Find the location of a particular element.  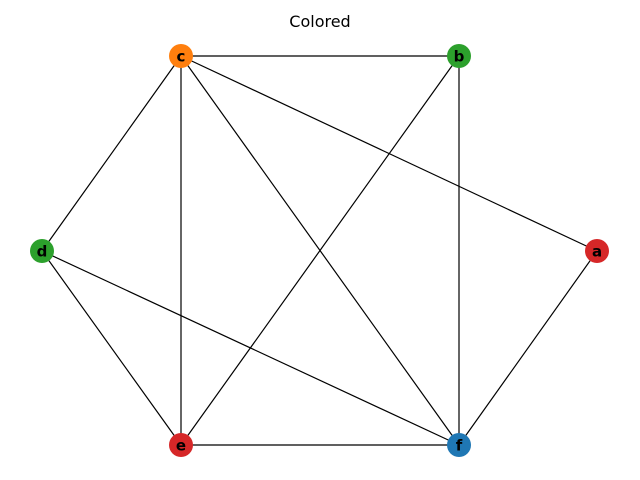

node-f-circle is located at coordinates (459, 445).